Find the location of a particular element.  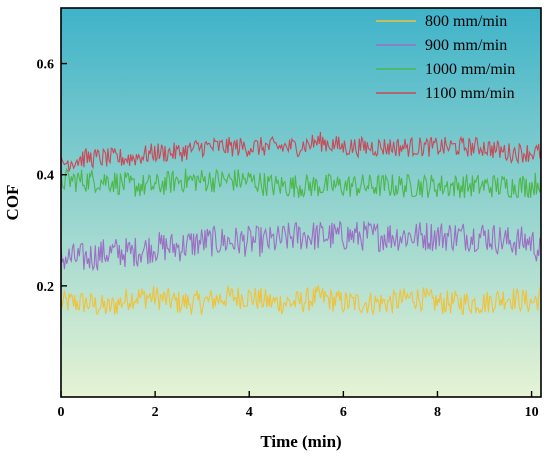

x-tick-label: 8 is located at coordinates (437, 412).